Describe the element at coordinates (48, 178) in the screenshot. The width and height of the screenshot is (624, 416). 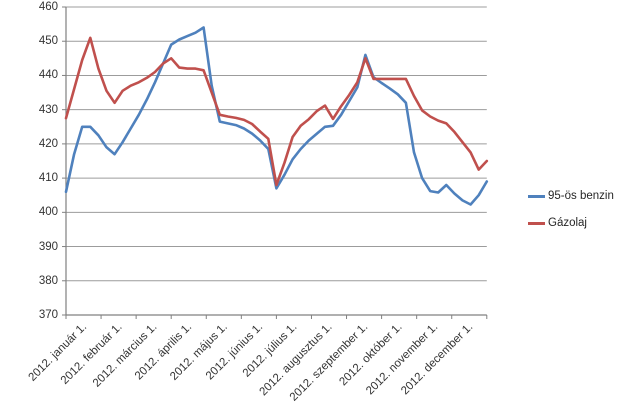
I see `y-axis-tick-label: 410` at that location.